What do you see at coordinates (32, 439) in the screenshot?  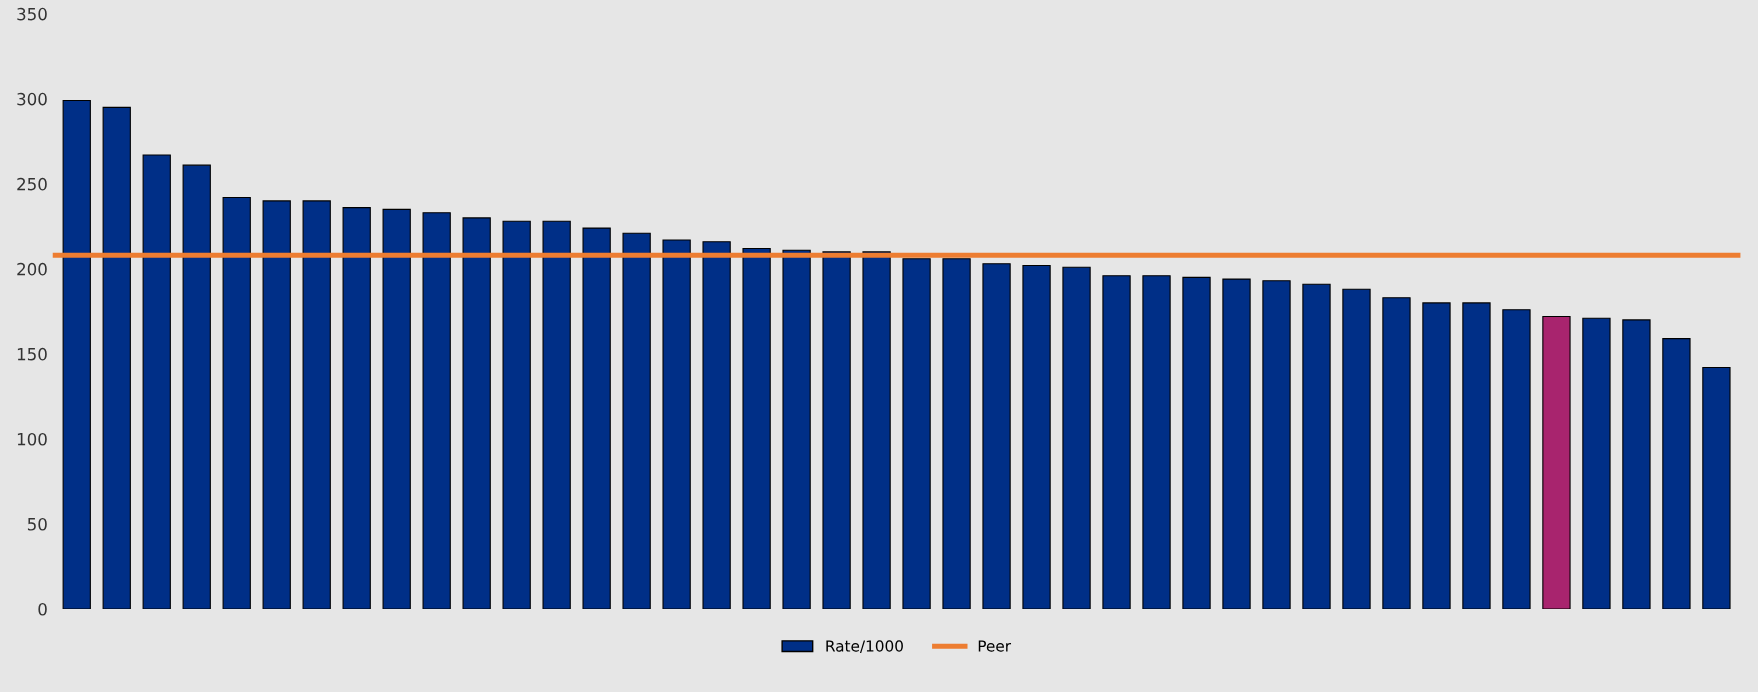 I see `y-tick-label: 100` at bounding box center [32, 439].